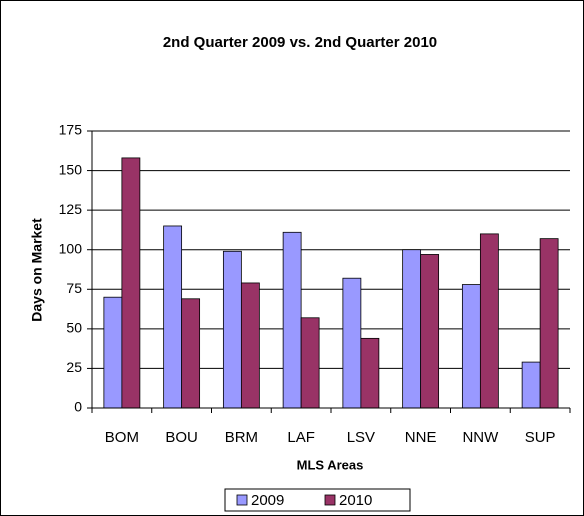 The width and height of the screenshot is (584, 516). I want to click on legend-label: 2009, so click(267, 500).